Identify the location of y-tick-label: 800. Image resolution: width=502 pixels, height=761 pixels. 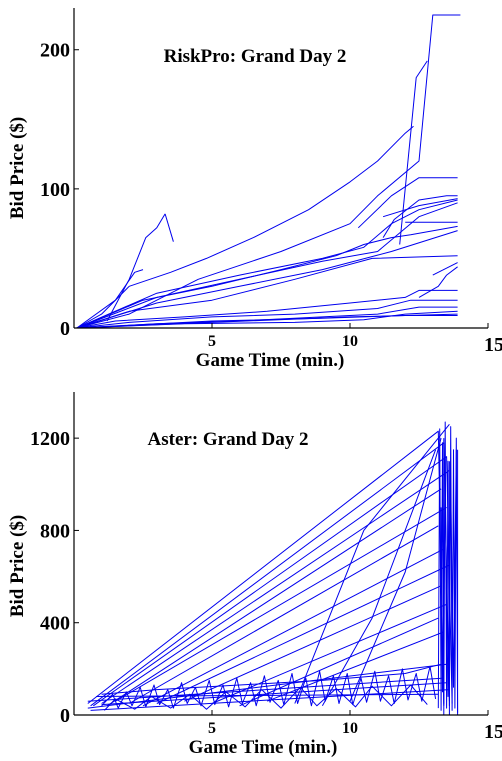
(55, 531).